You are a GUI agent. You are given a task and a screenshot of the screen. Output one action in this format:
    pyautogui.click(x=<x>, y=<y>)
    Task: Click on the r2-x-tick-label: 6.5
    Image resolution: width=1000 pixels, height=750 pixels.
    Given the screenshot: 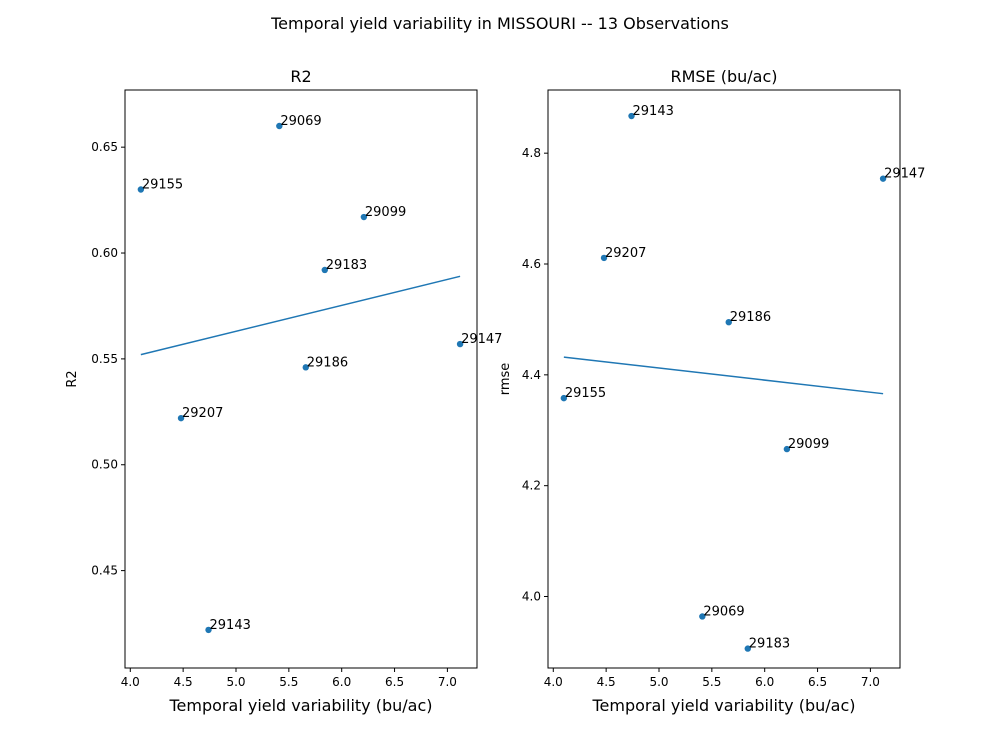 What is the action you would take?
    pyautogui.click(x=394, y=682)
    